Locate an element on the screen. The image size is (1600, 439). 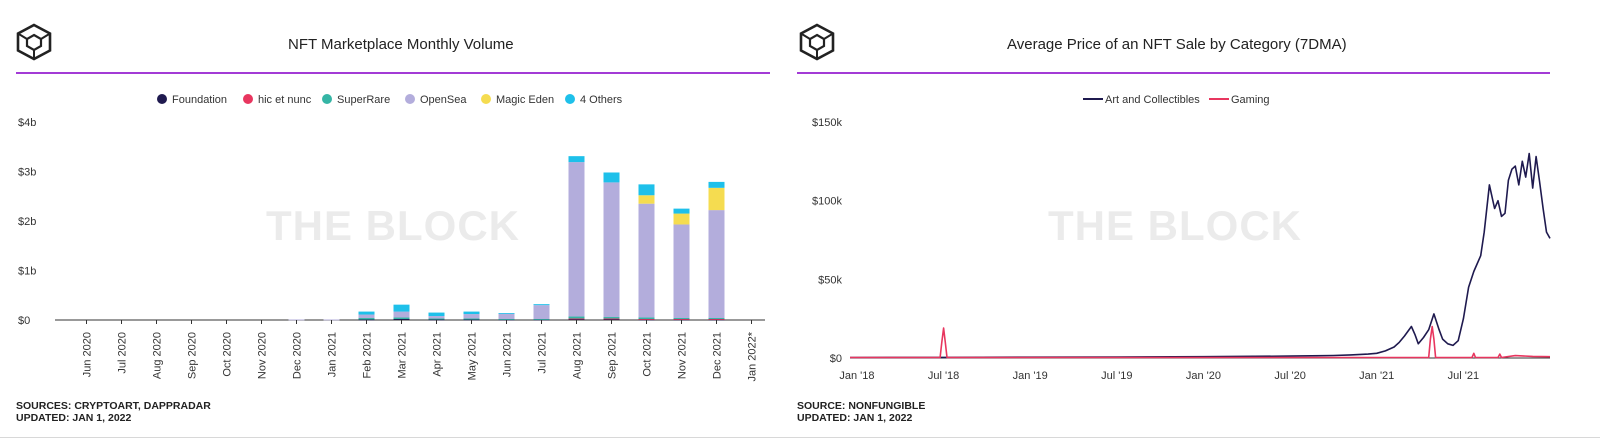
legend-label-hic-et-nunc: hic et nunc is located at coordinates (285, 100).